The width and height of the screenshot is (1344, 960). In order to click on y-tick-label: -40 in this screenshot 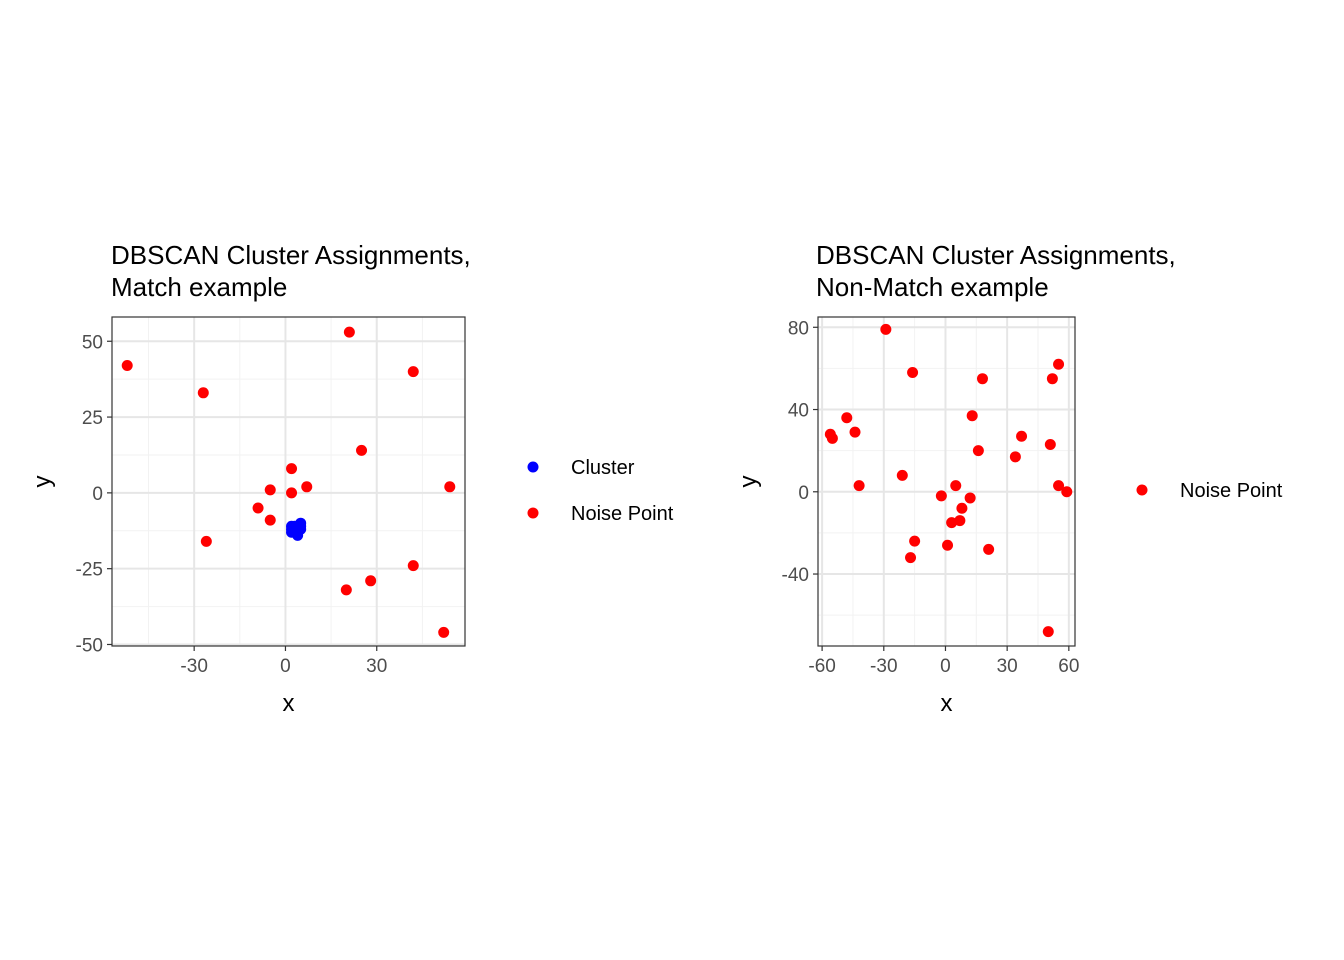, I will do `click(795, 575)`.